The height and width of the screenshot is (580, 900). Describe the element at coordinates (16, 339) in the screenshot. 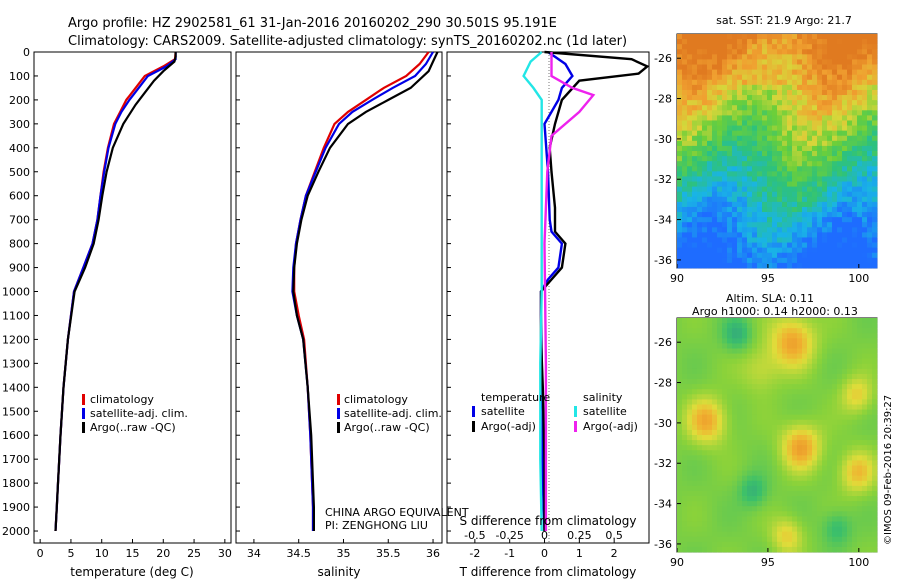

I see `depth-tick-label: 1200` at that location.